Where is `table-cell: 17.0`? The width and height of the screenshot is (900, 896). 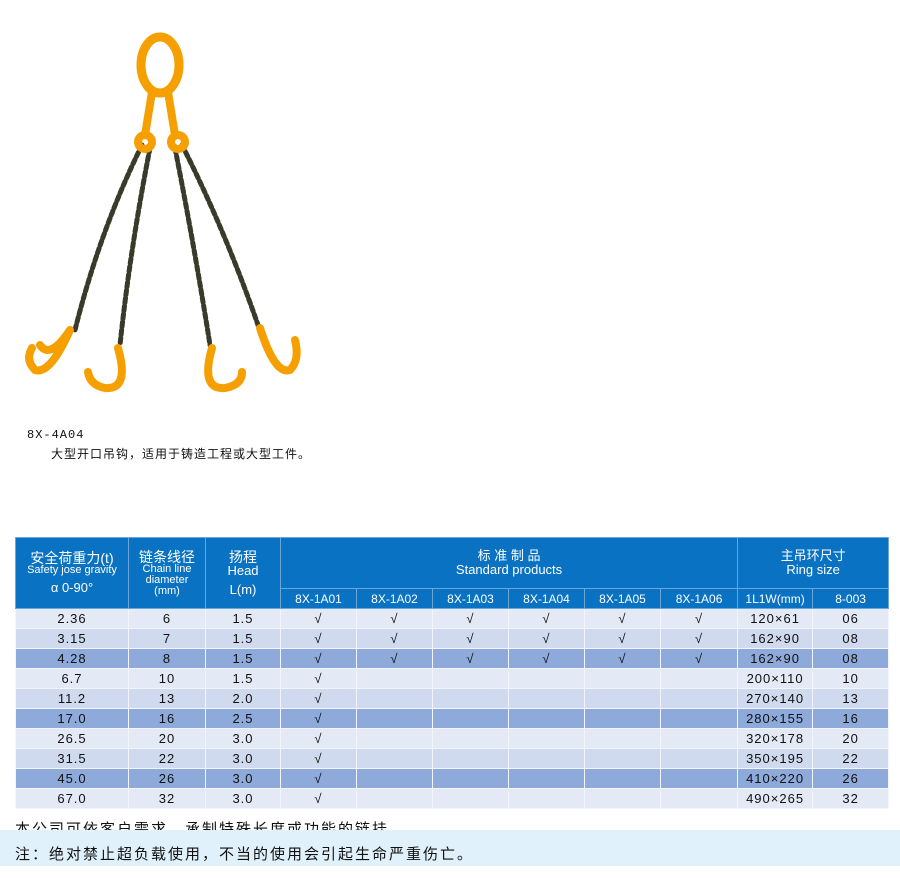 table-cell: 17.0 is located at coordinates (72, 718).